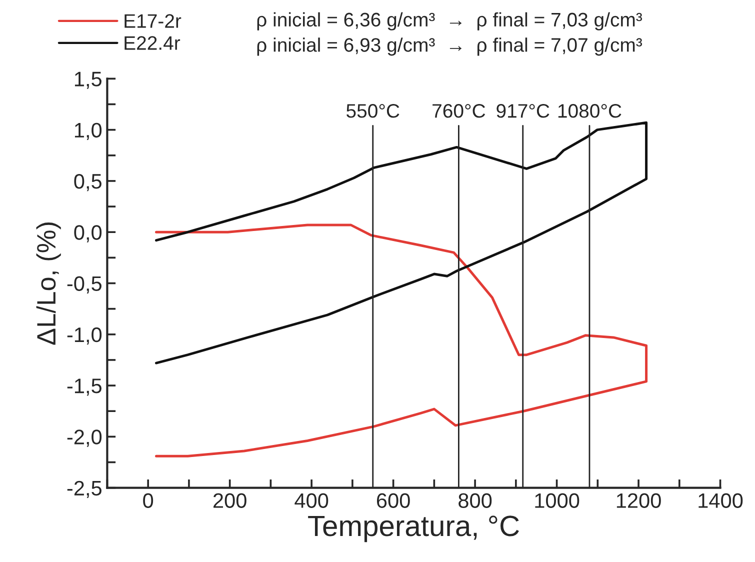 Image resolution: width=755 pixels, height=562 pixels. Describe the element at coordinates (84, 285) in the screenshot. I see `y-tick-label: -0,5` at that location.